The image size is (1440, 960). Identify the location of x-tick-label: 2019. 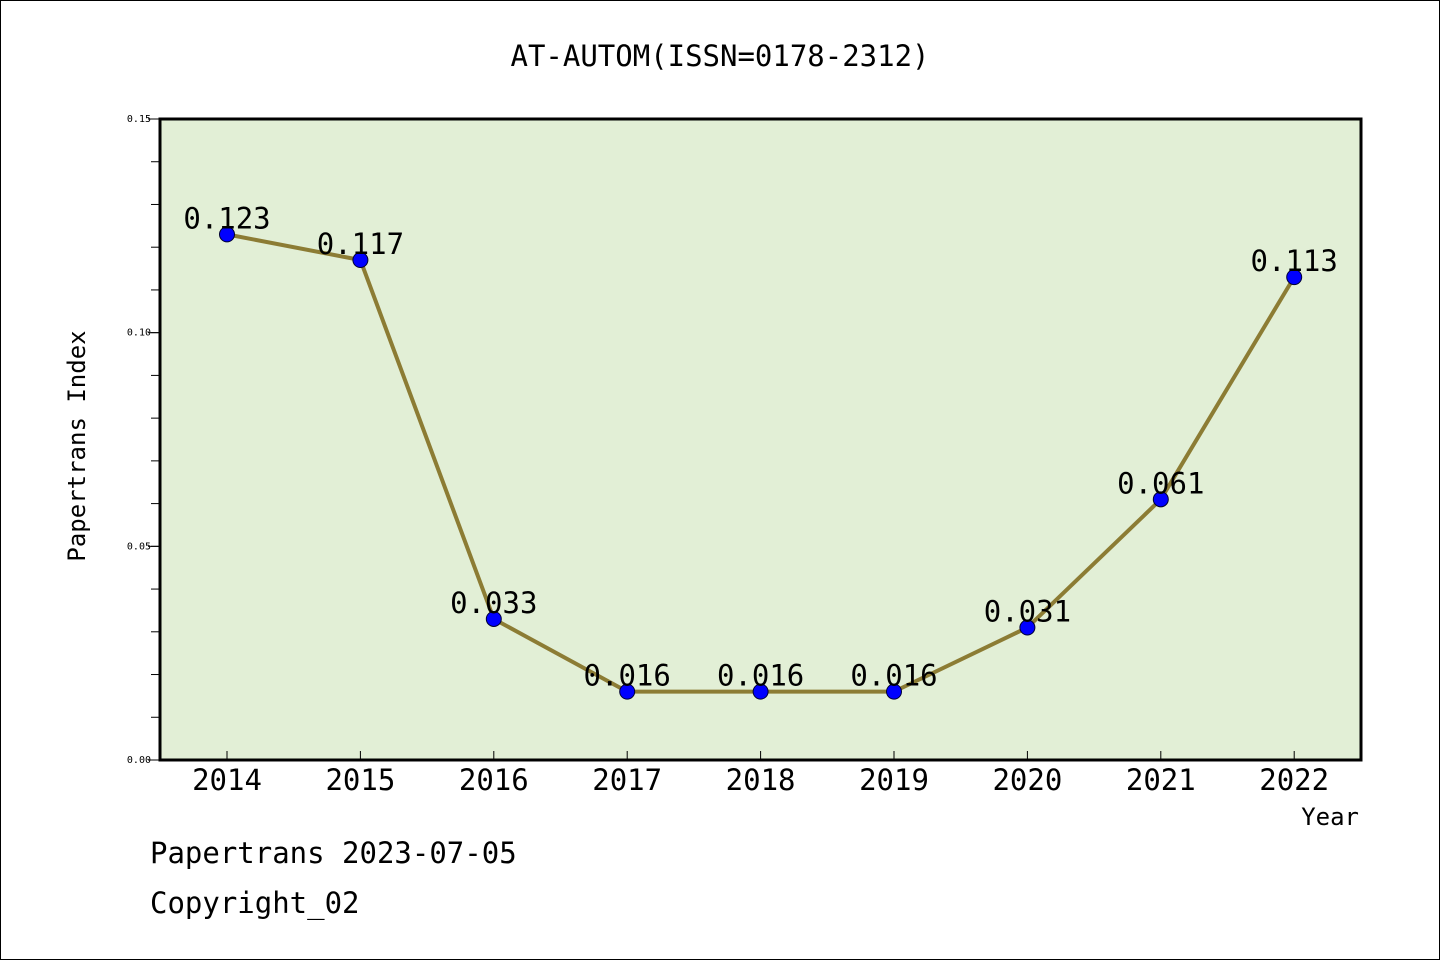
(894, 780).